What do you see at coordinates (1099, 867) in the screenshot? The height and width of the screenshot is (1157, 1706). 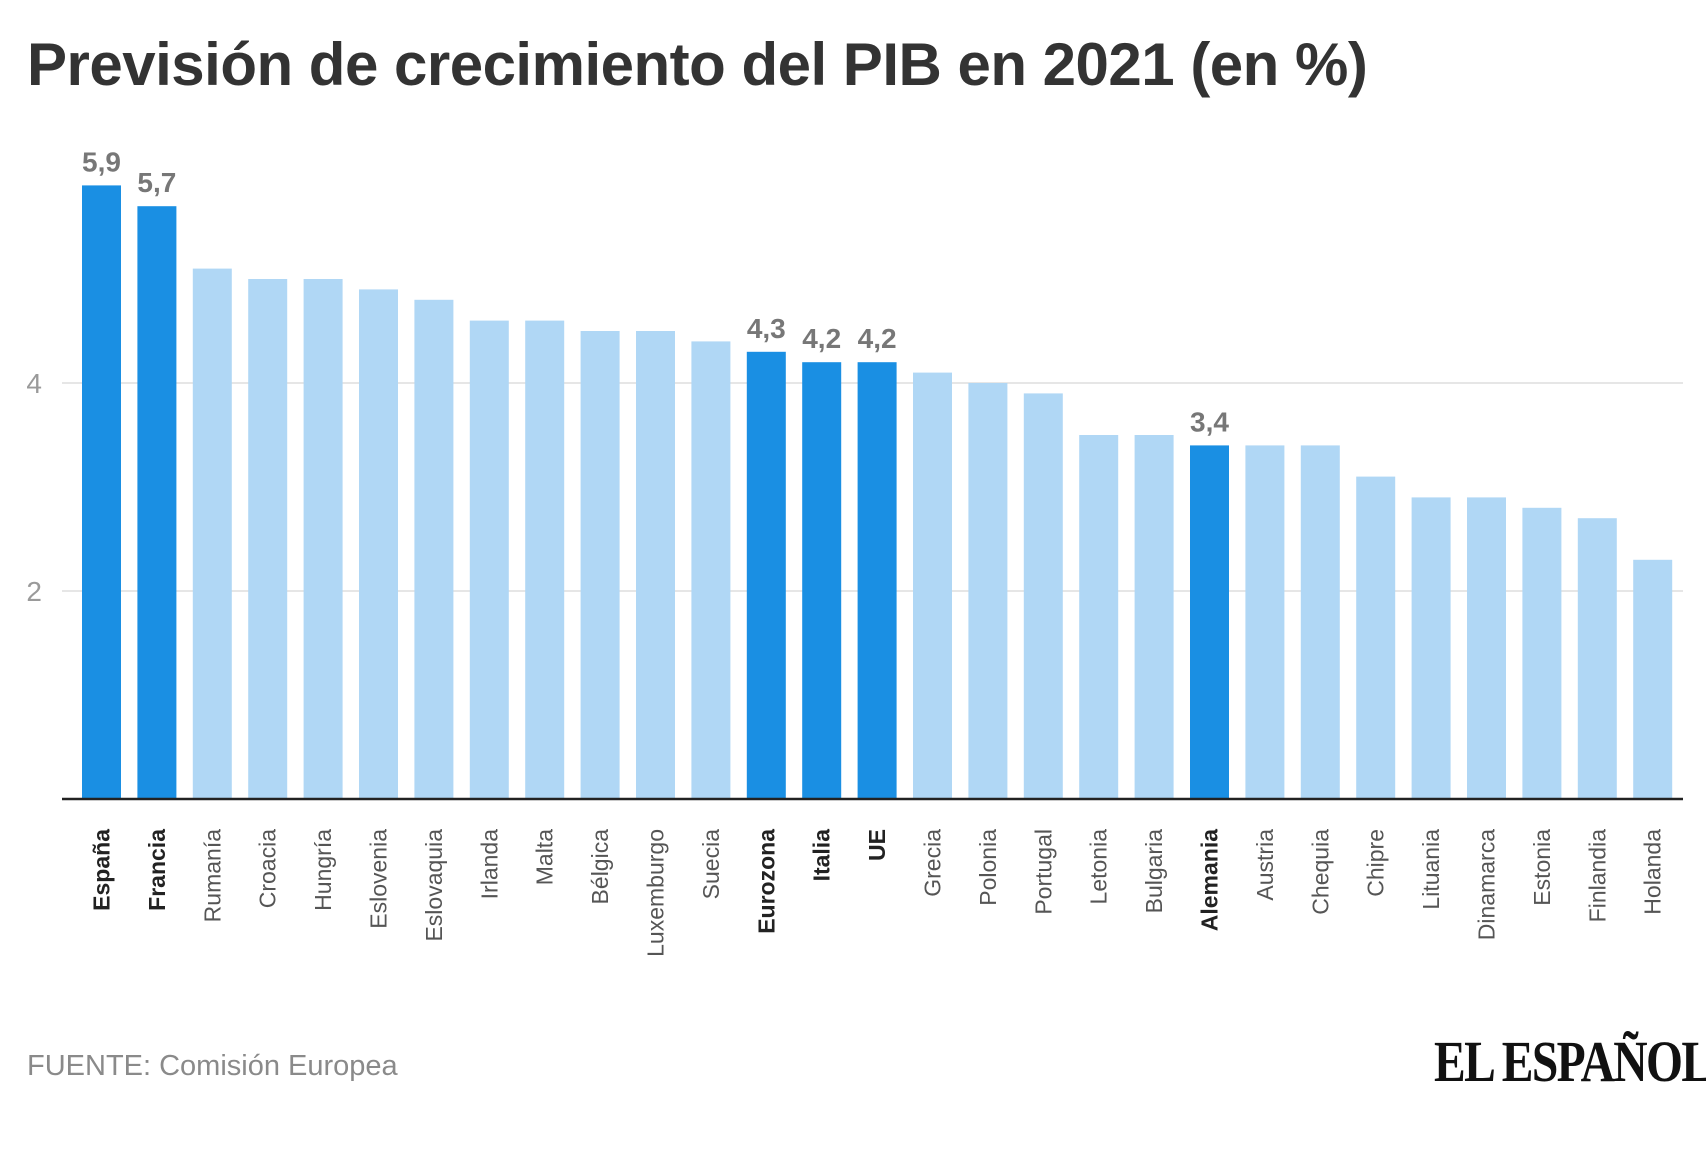 I see `x-tick-label: Letonia` at bounding box center [1099, 867].